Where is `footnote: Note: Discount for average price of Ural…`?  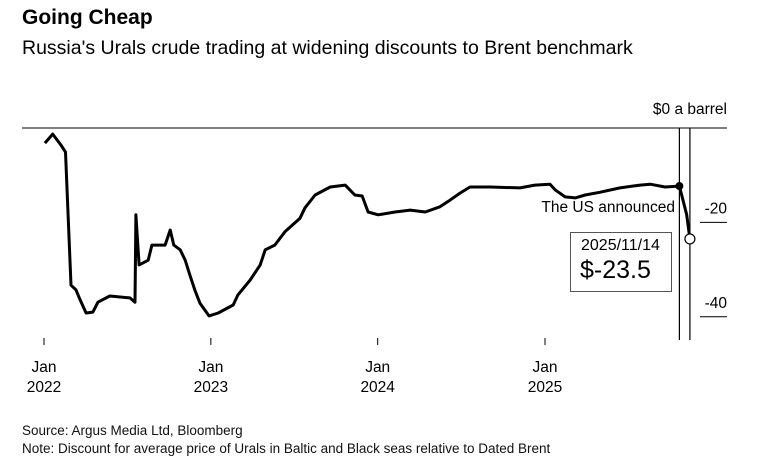
footnote: Note: Discount for average price of Ural… is located at coordinates (286, 448).